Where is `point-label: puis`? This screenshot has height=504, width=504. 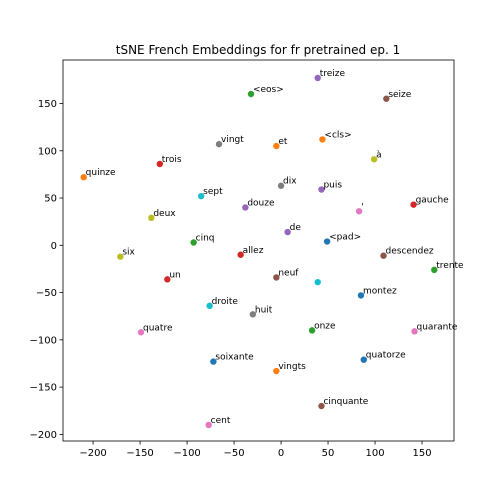
point-label: puis is located at coordinates (332, 186).